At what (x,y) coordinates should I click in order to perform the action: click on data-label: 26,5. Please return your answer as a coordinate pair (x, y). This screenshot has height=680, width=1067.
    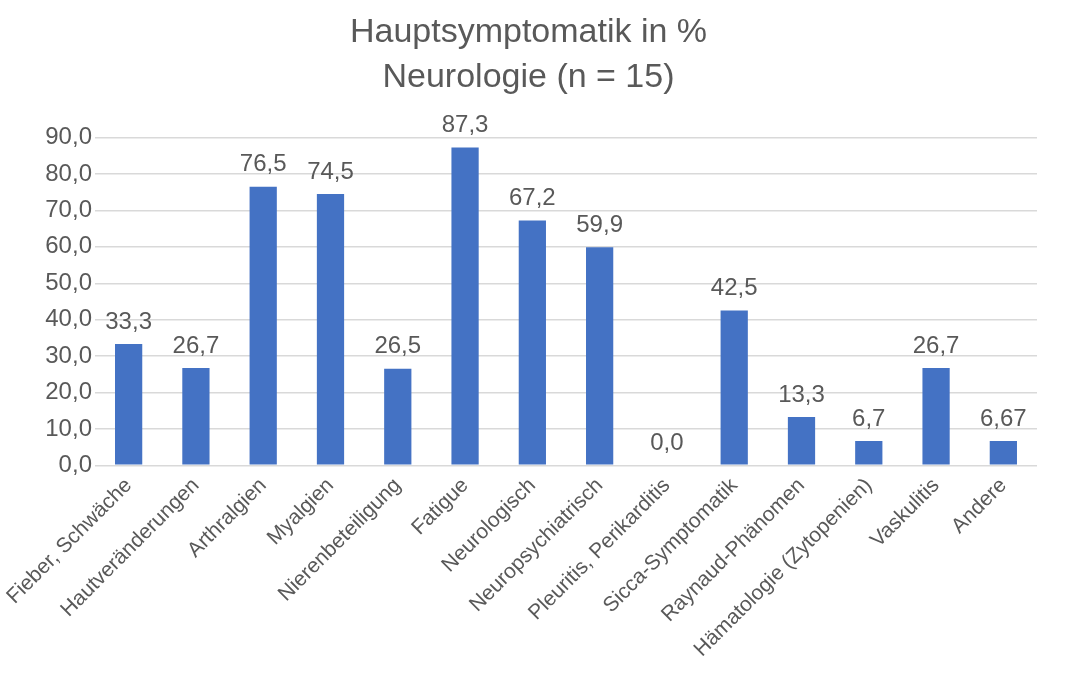
    Looking at the image, I should click on (398, 345).